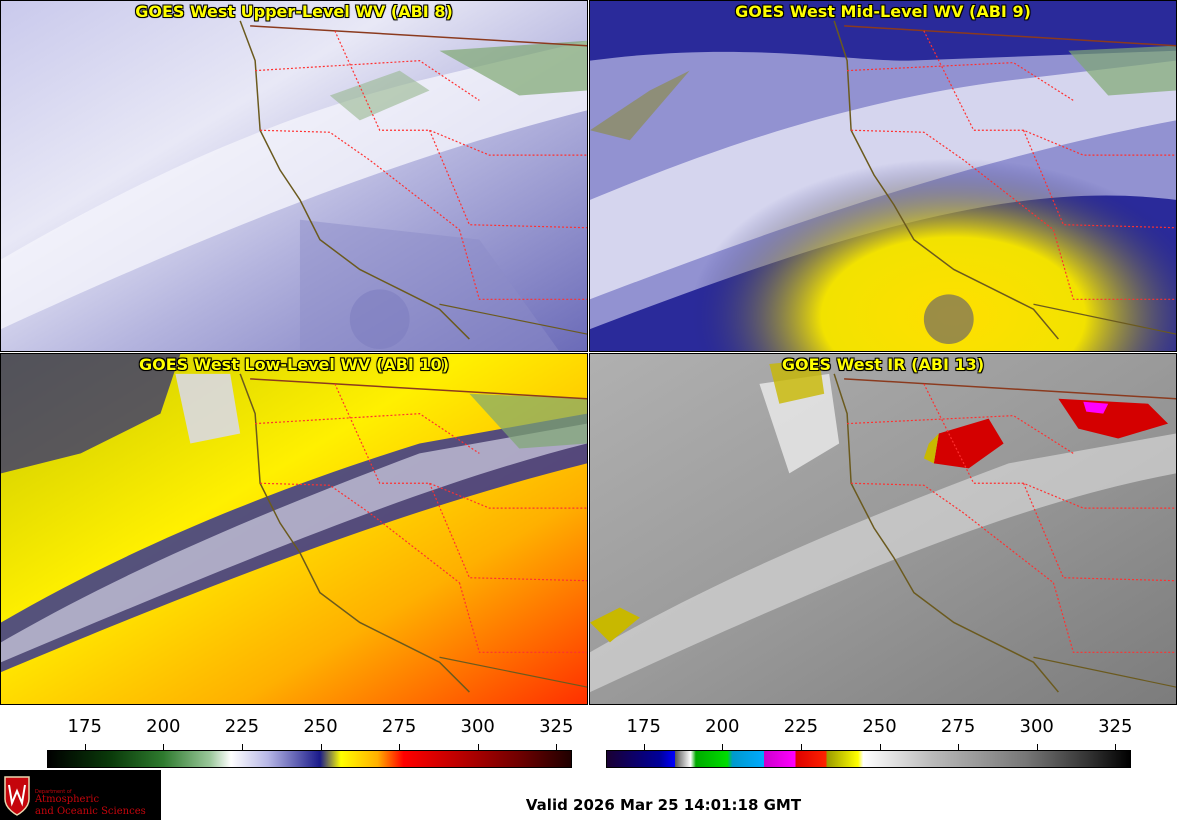  I want to click on logo-line2: and Oceanic Sciences, so click(90, 811).